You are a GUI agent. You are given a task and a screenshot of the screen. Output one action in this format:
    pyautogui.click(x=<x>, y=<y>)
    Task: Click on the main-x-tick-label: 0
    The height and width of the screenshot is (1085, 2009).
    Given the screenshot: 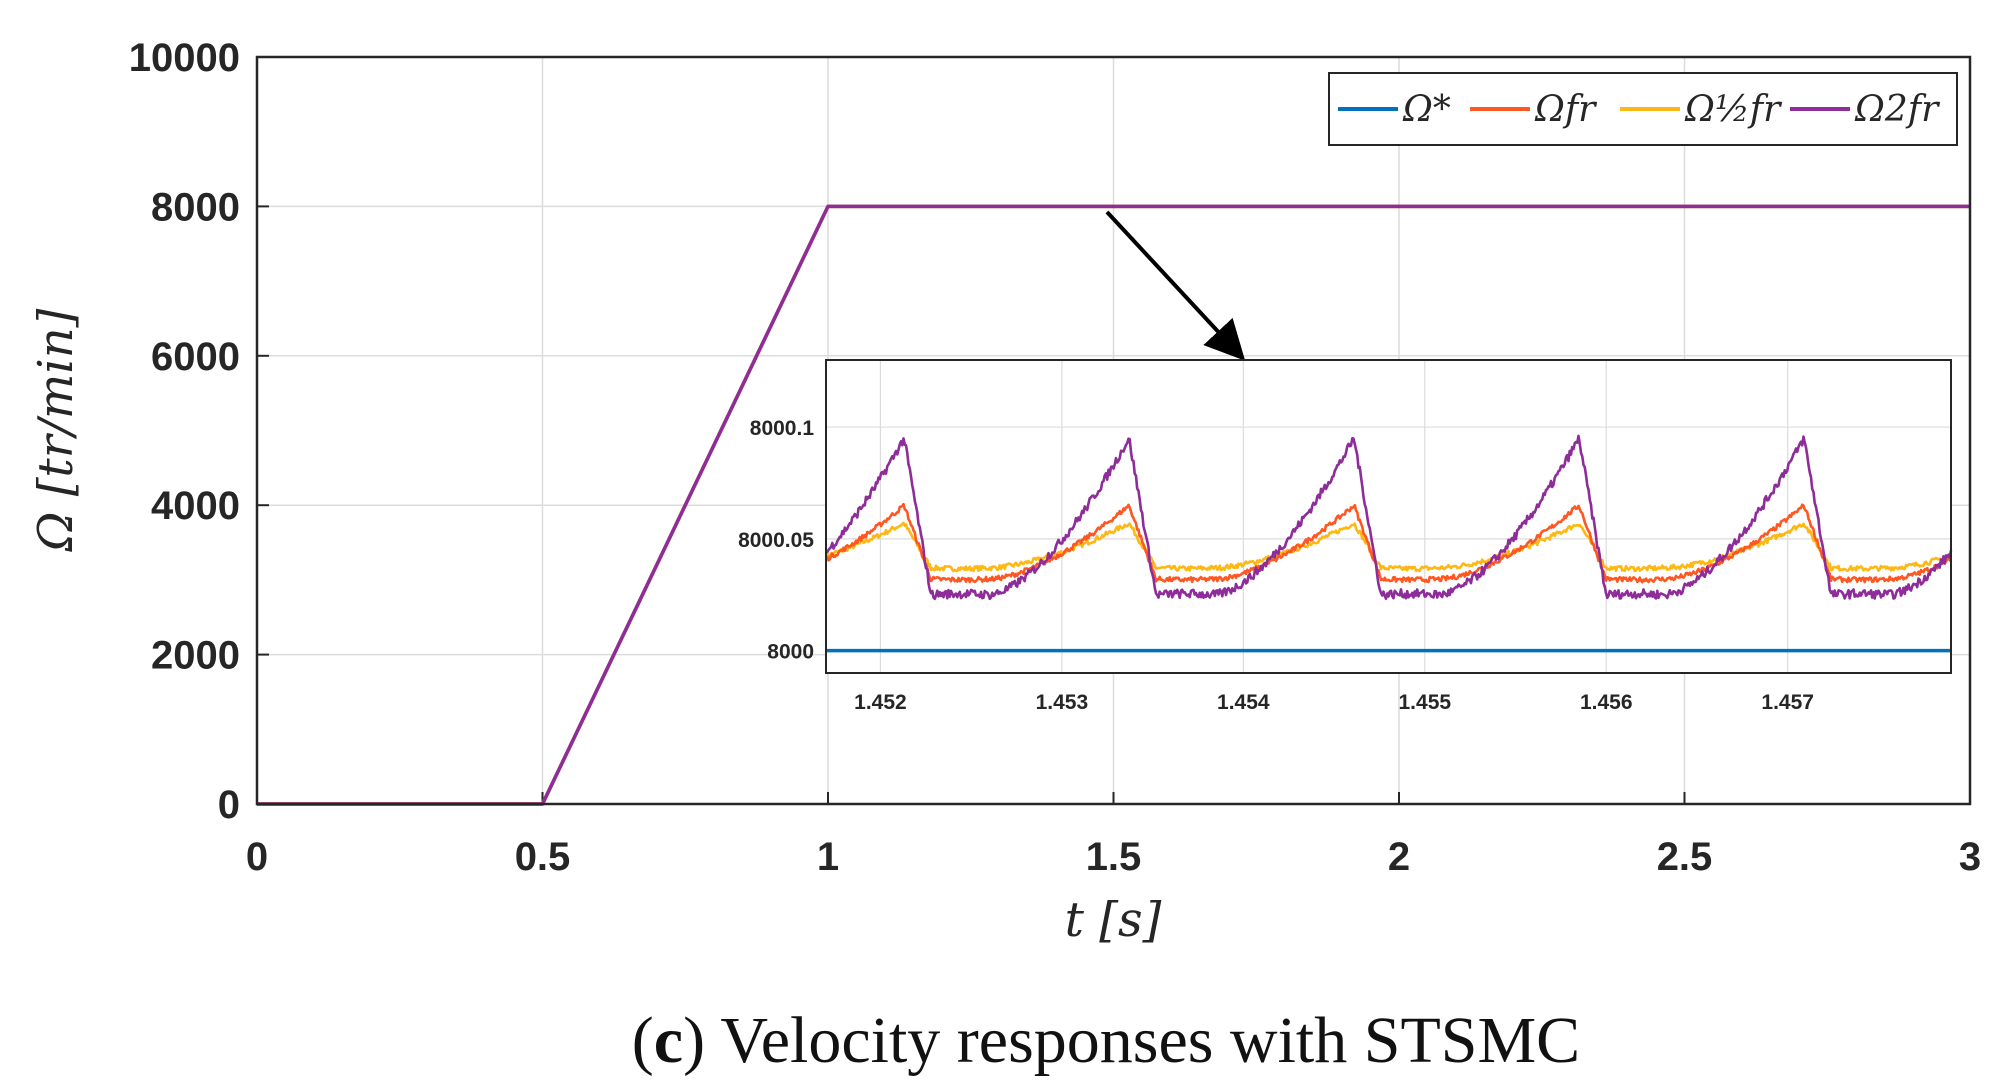 What is the action you would take?
    pyautogui.click(x=257, y=857)
    